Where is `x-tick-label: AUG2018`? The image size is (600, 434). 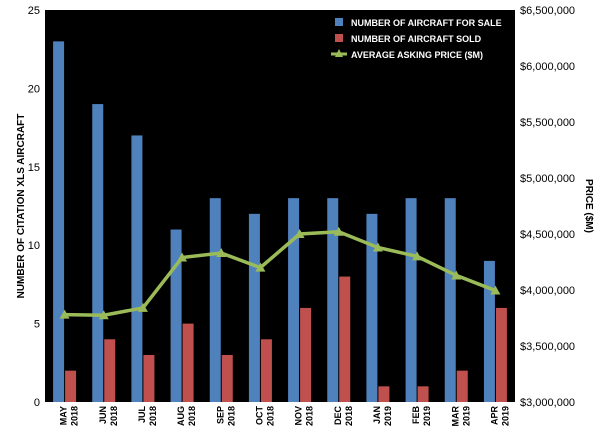
x-tick-label: AUG2018 is located at coordinates (186, 416).